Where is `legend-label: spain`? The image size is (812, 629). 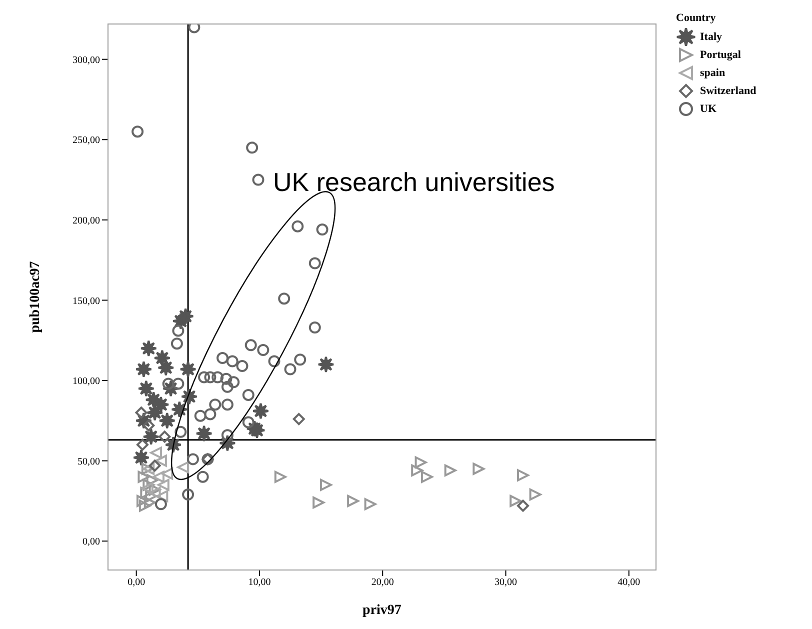 legend-label: spain is located at coordinates (713, 73).